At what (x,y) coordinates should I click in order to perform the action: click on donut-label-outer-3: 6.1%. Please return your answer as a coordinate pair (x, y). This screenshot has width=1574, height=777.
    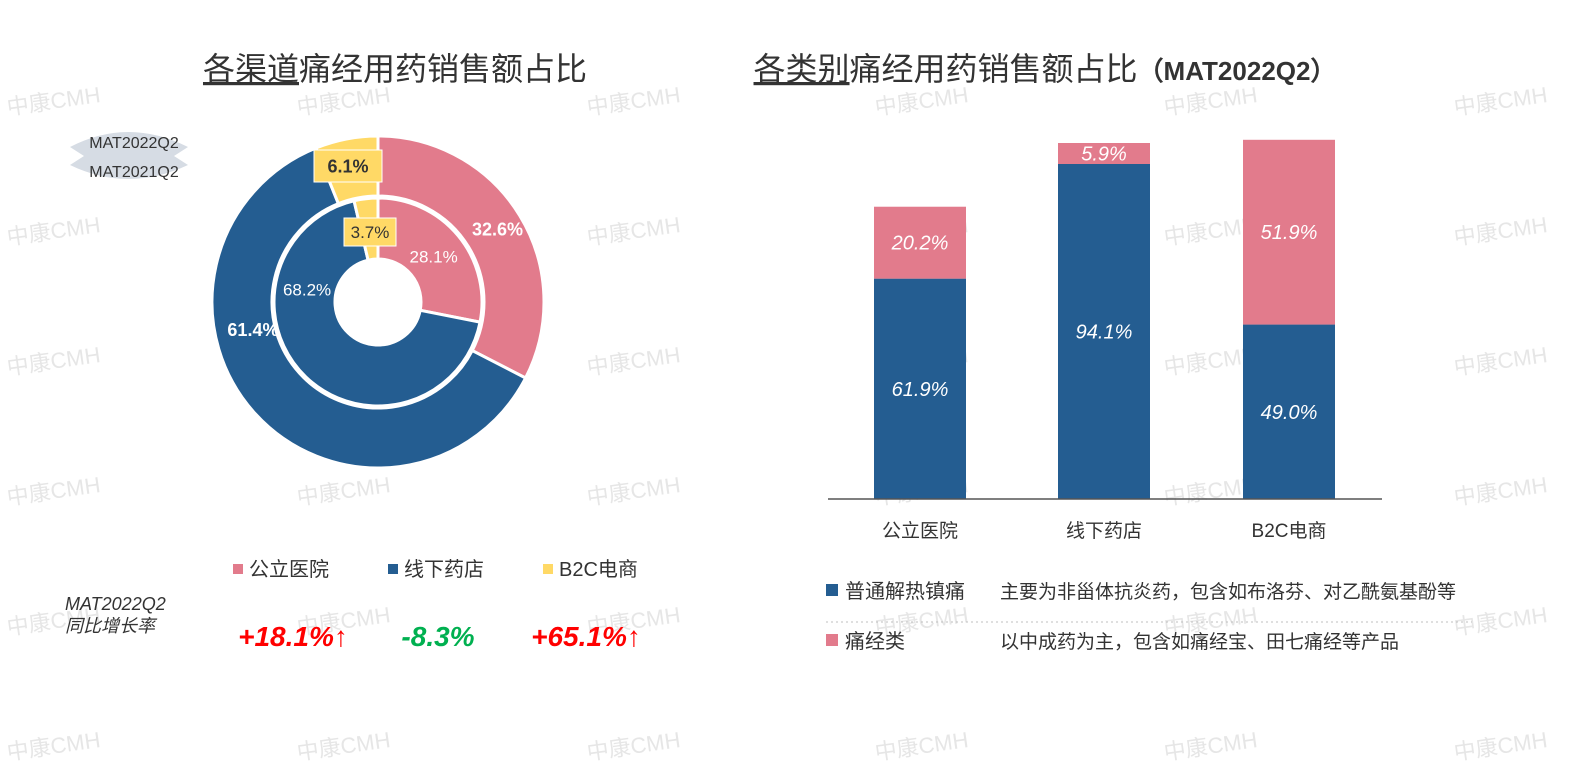
    Looking at the image, I should click on (347, 166).